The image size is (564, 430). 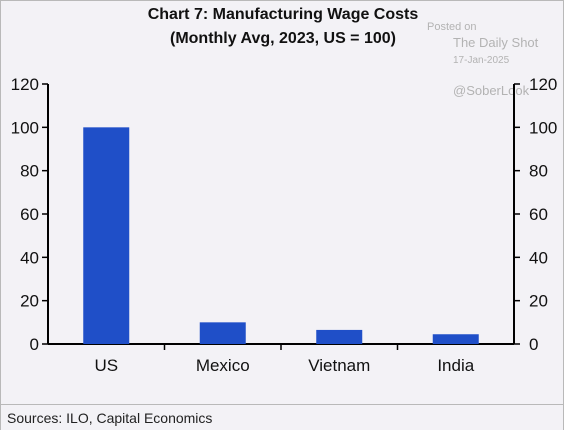 I want to click on source-text: Sources: ILO, Capital Economics, so click(x=110, y=418).